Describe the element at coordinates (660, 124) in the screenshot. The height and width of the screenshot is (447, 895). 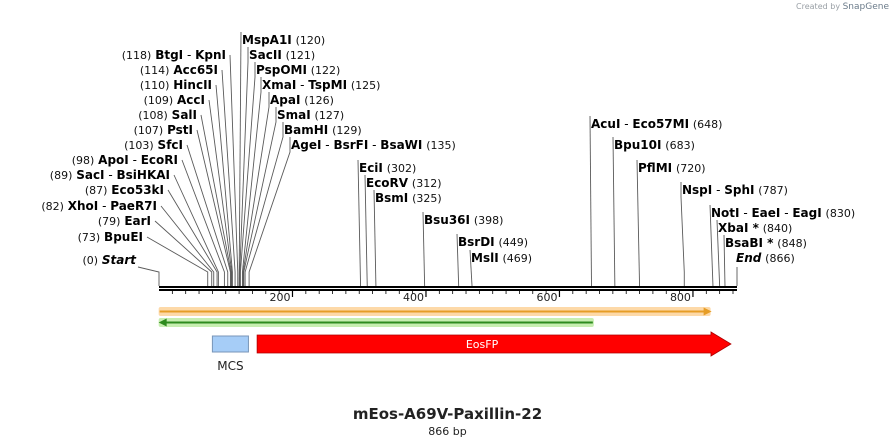
I see `site-name: Eco57MI` at that location.